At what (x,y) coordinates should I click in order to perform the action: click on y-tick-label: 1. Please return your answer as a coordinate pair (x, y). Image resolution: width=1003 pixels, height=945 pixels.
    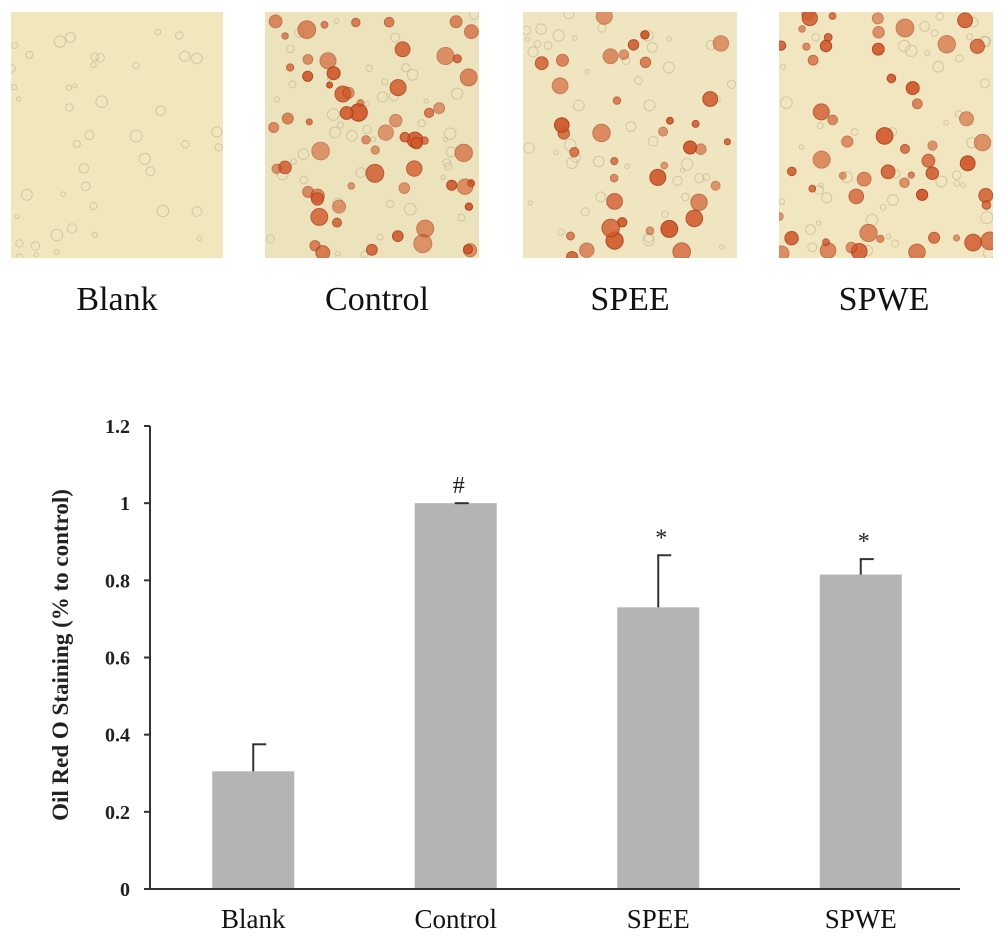
    Looking at the image, I should click on (125, 504).